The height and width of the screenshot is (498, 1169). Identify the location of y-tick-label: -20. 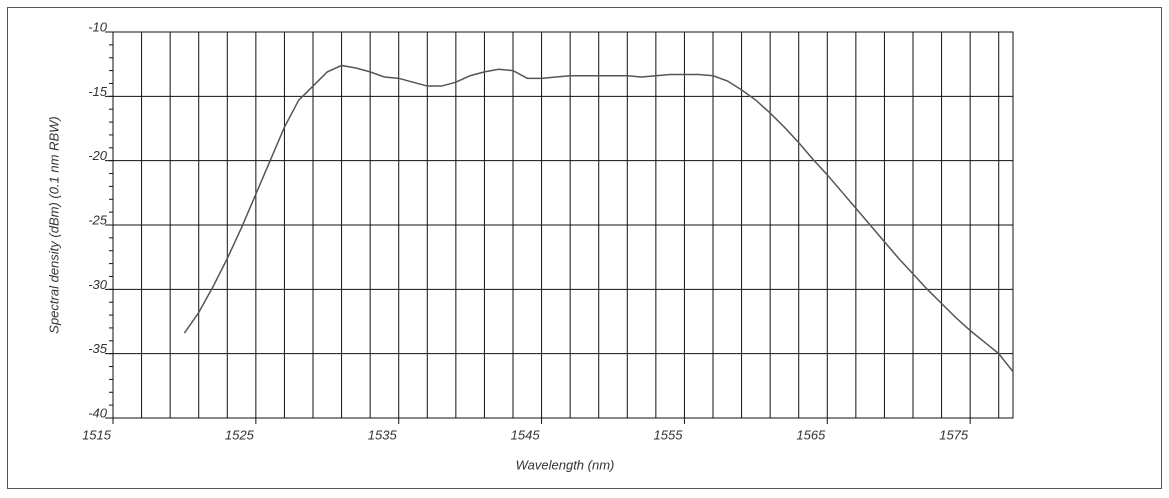
(98, 155).